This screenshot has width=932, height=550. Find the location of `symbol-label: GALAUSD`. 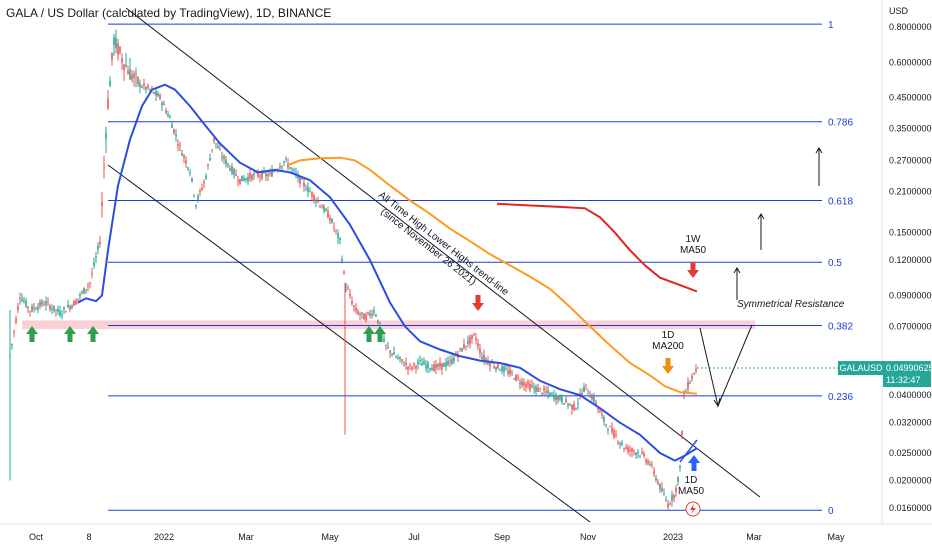

symbol-label: GALAUSD is located at coordinates (861, 368).